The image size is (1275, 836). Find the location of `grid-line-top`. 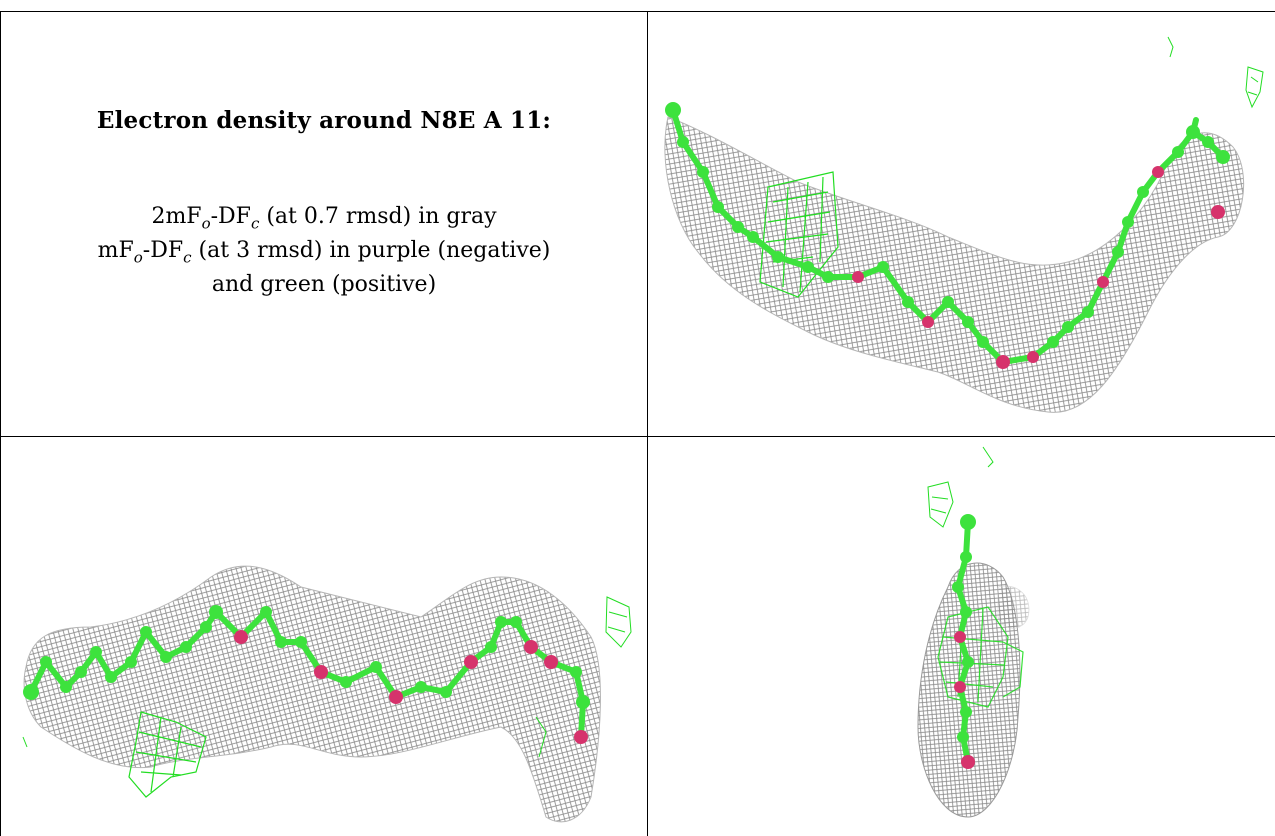

grid-line-top is located at coordinates (637, 11).